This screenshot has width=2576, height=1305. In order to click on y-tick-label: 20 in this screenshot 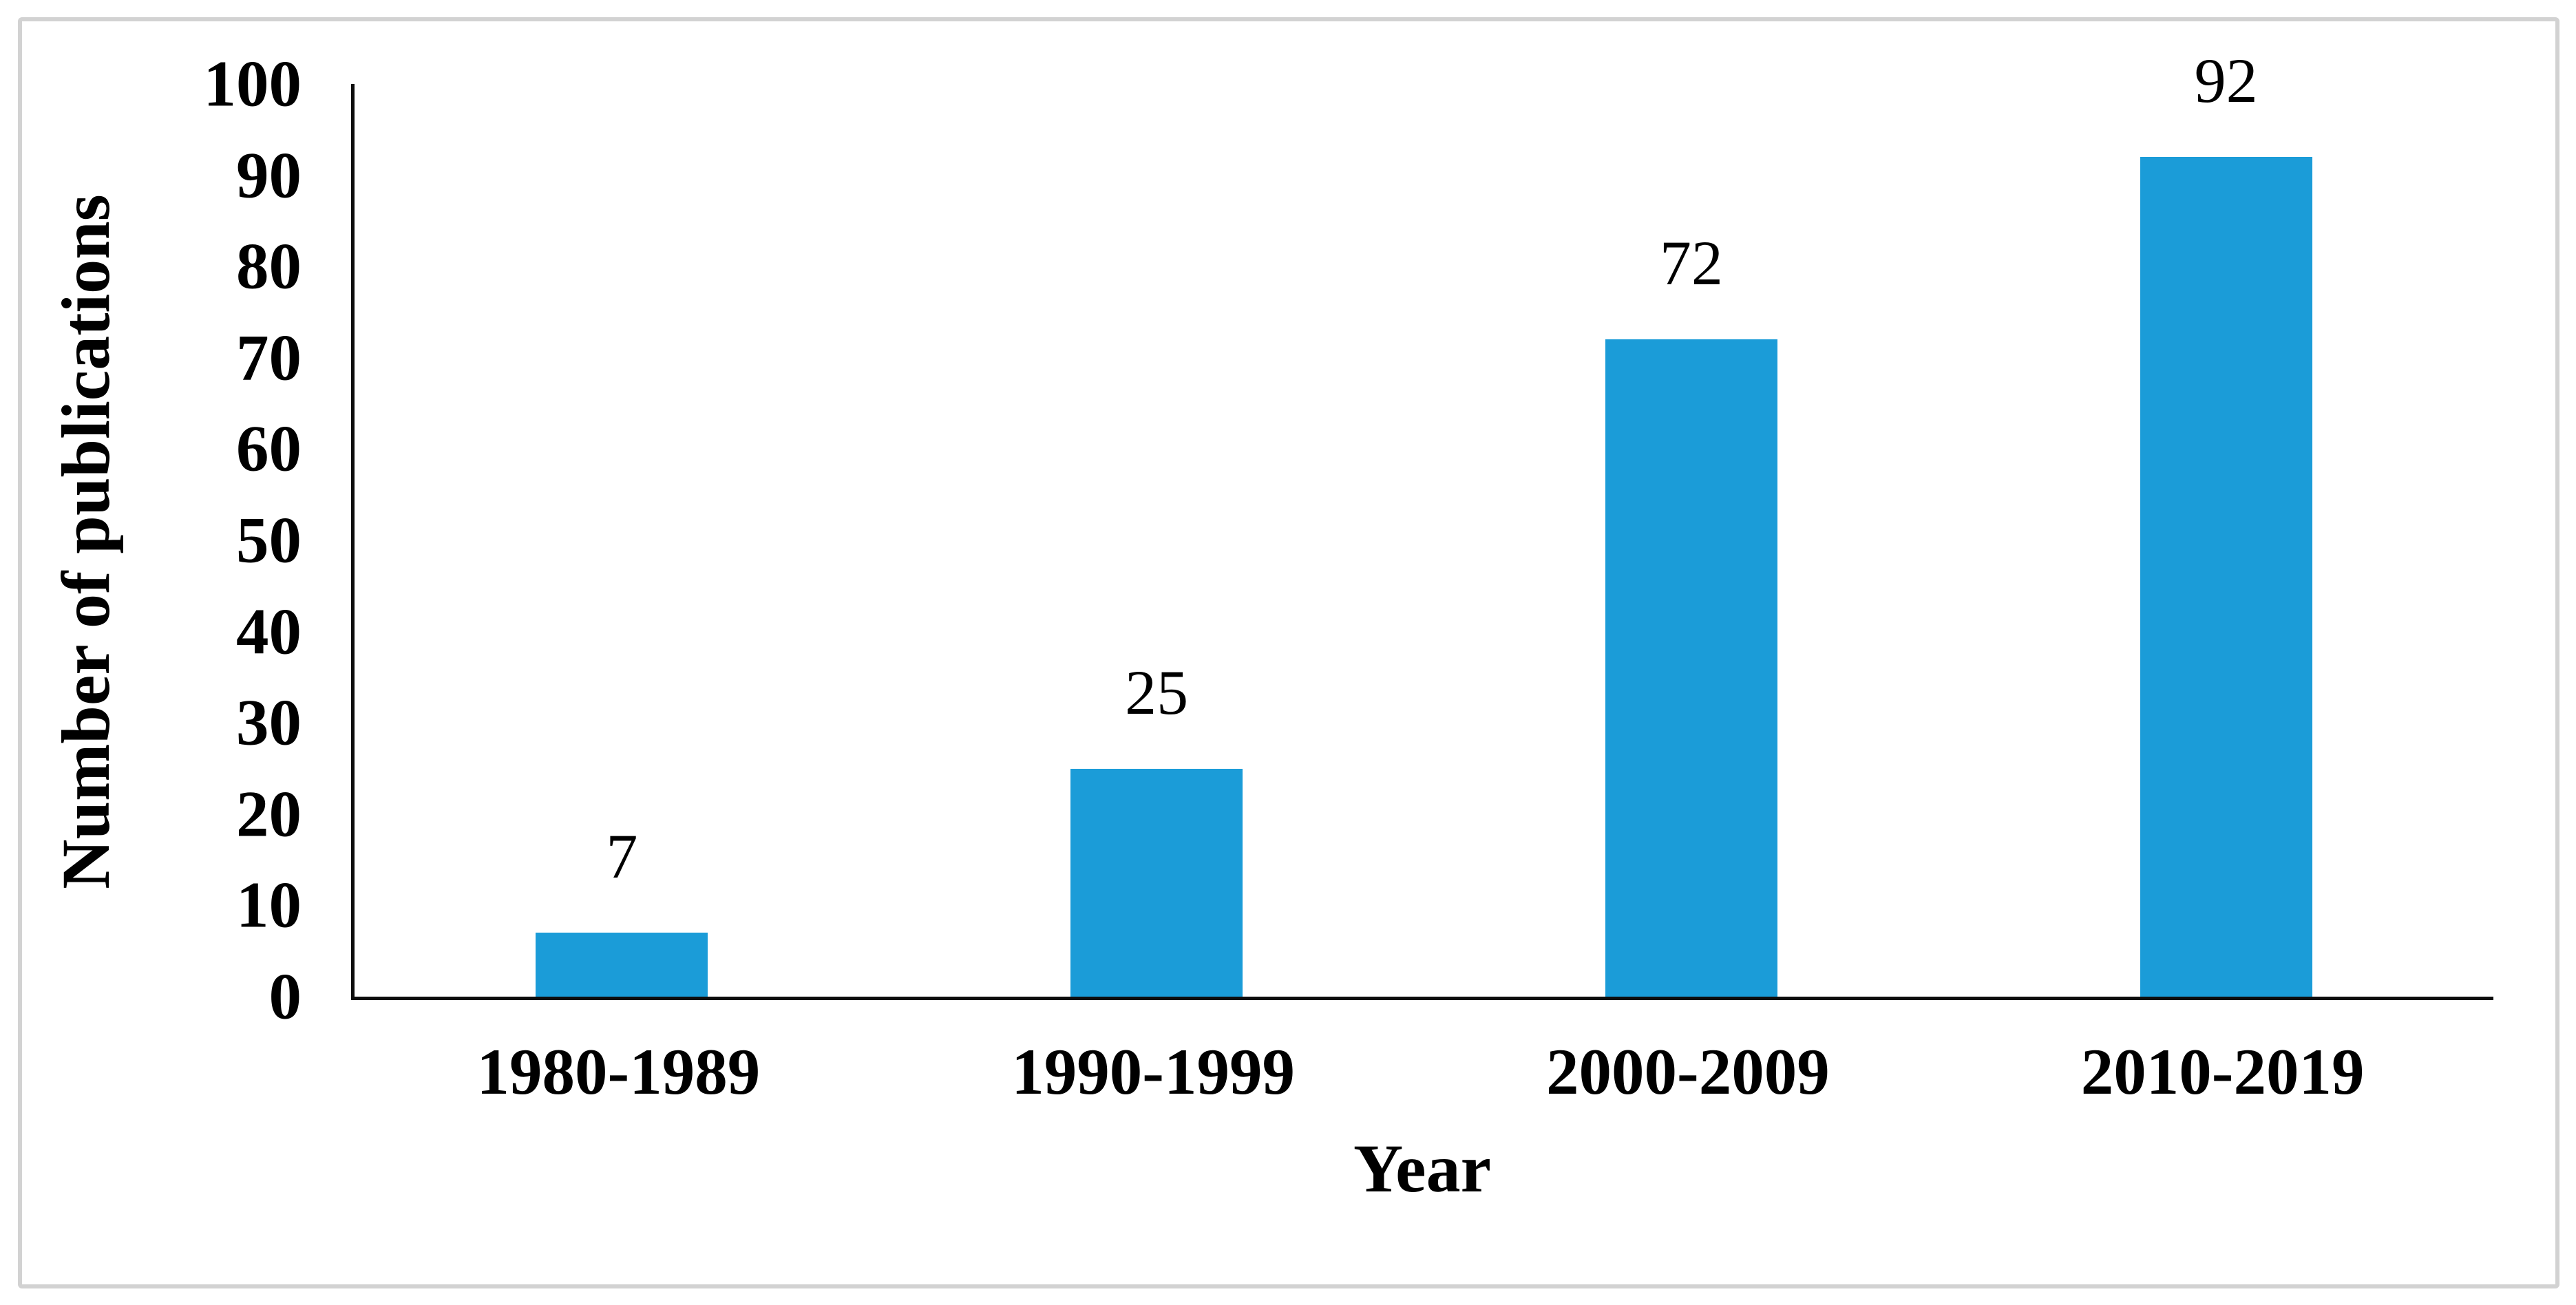, I will do `click(269, 814)`.